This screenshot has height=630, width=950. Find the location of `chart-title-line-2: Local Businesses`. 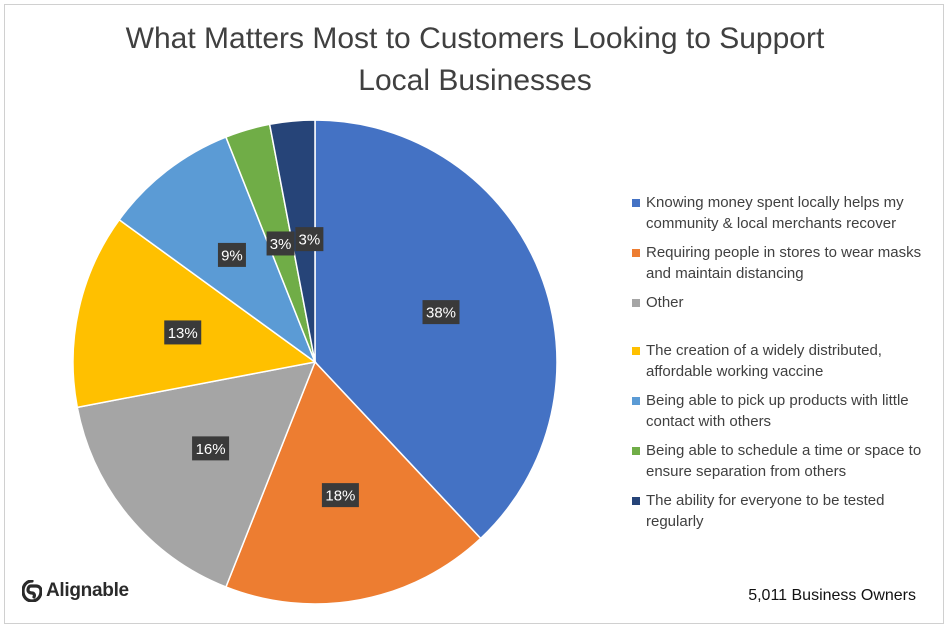

chart-title-line-2: Local Businesses is located at coordinates (475, 80).